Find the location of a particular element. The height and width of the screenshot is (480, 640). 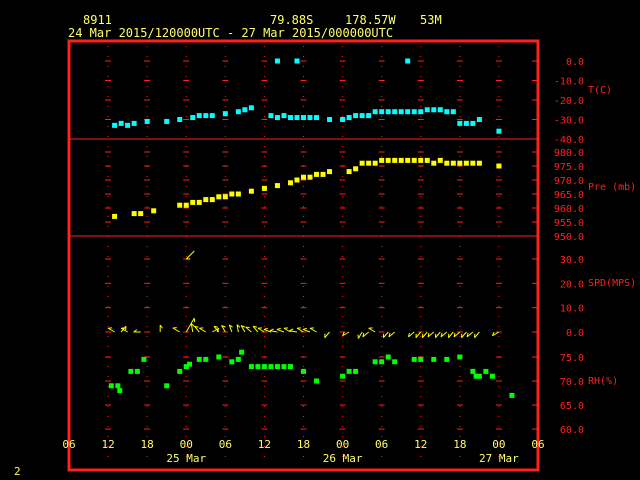

panel-label: SPD(MPS) is located at coordinates (612, 283).